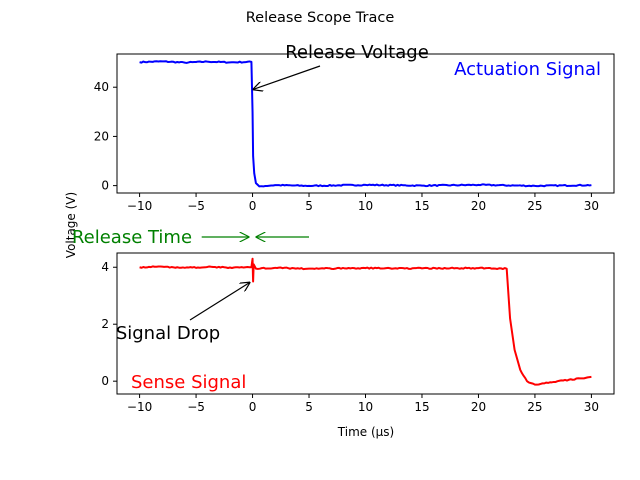 Image resolution: width=640 pixels, height=480 pixels. What do you see at coordinates (527, 69) in the screenshot?
I see `actuation-signal-label: Actuation Signal` at bounding box center [527, 69].